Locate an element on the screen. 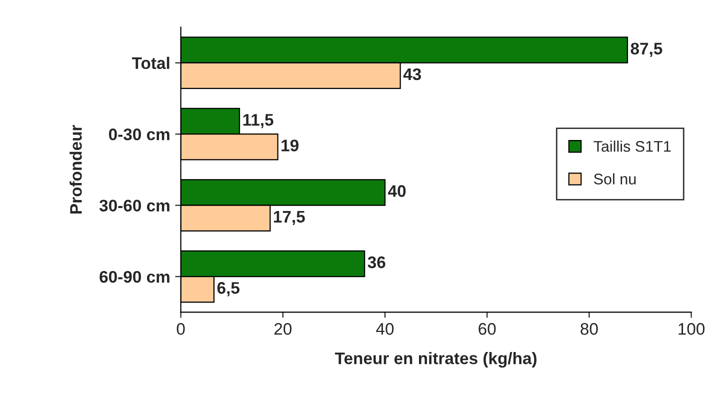 This screenshot has height=419, width=709. y-tick-label: 0-30 cm is located at coordinates (139, 134).